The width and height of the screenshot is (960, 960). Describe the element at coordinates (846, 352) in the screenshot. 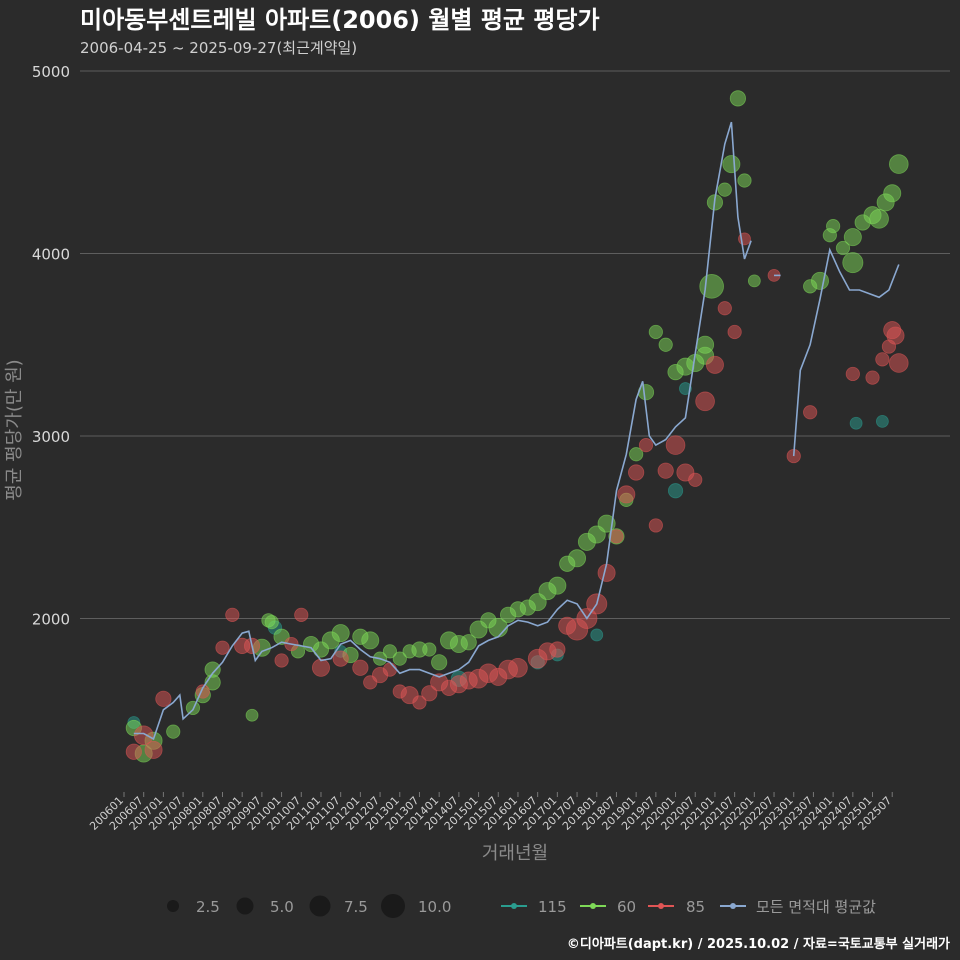

I see `average-line-segment` at that location.